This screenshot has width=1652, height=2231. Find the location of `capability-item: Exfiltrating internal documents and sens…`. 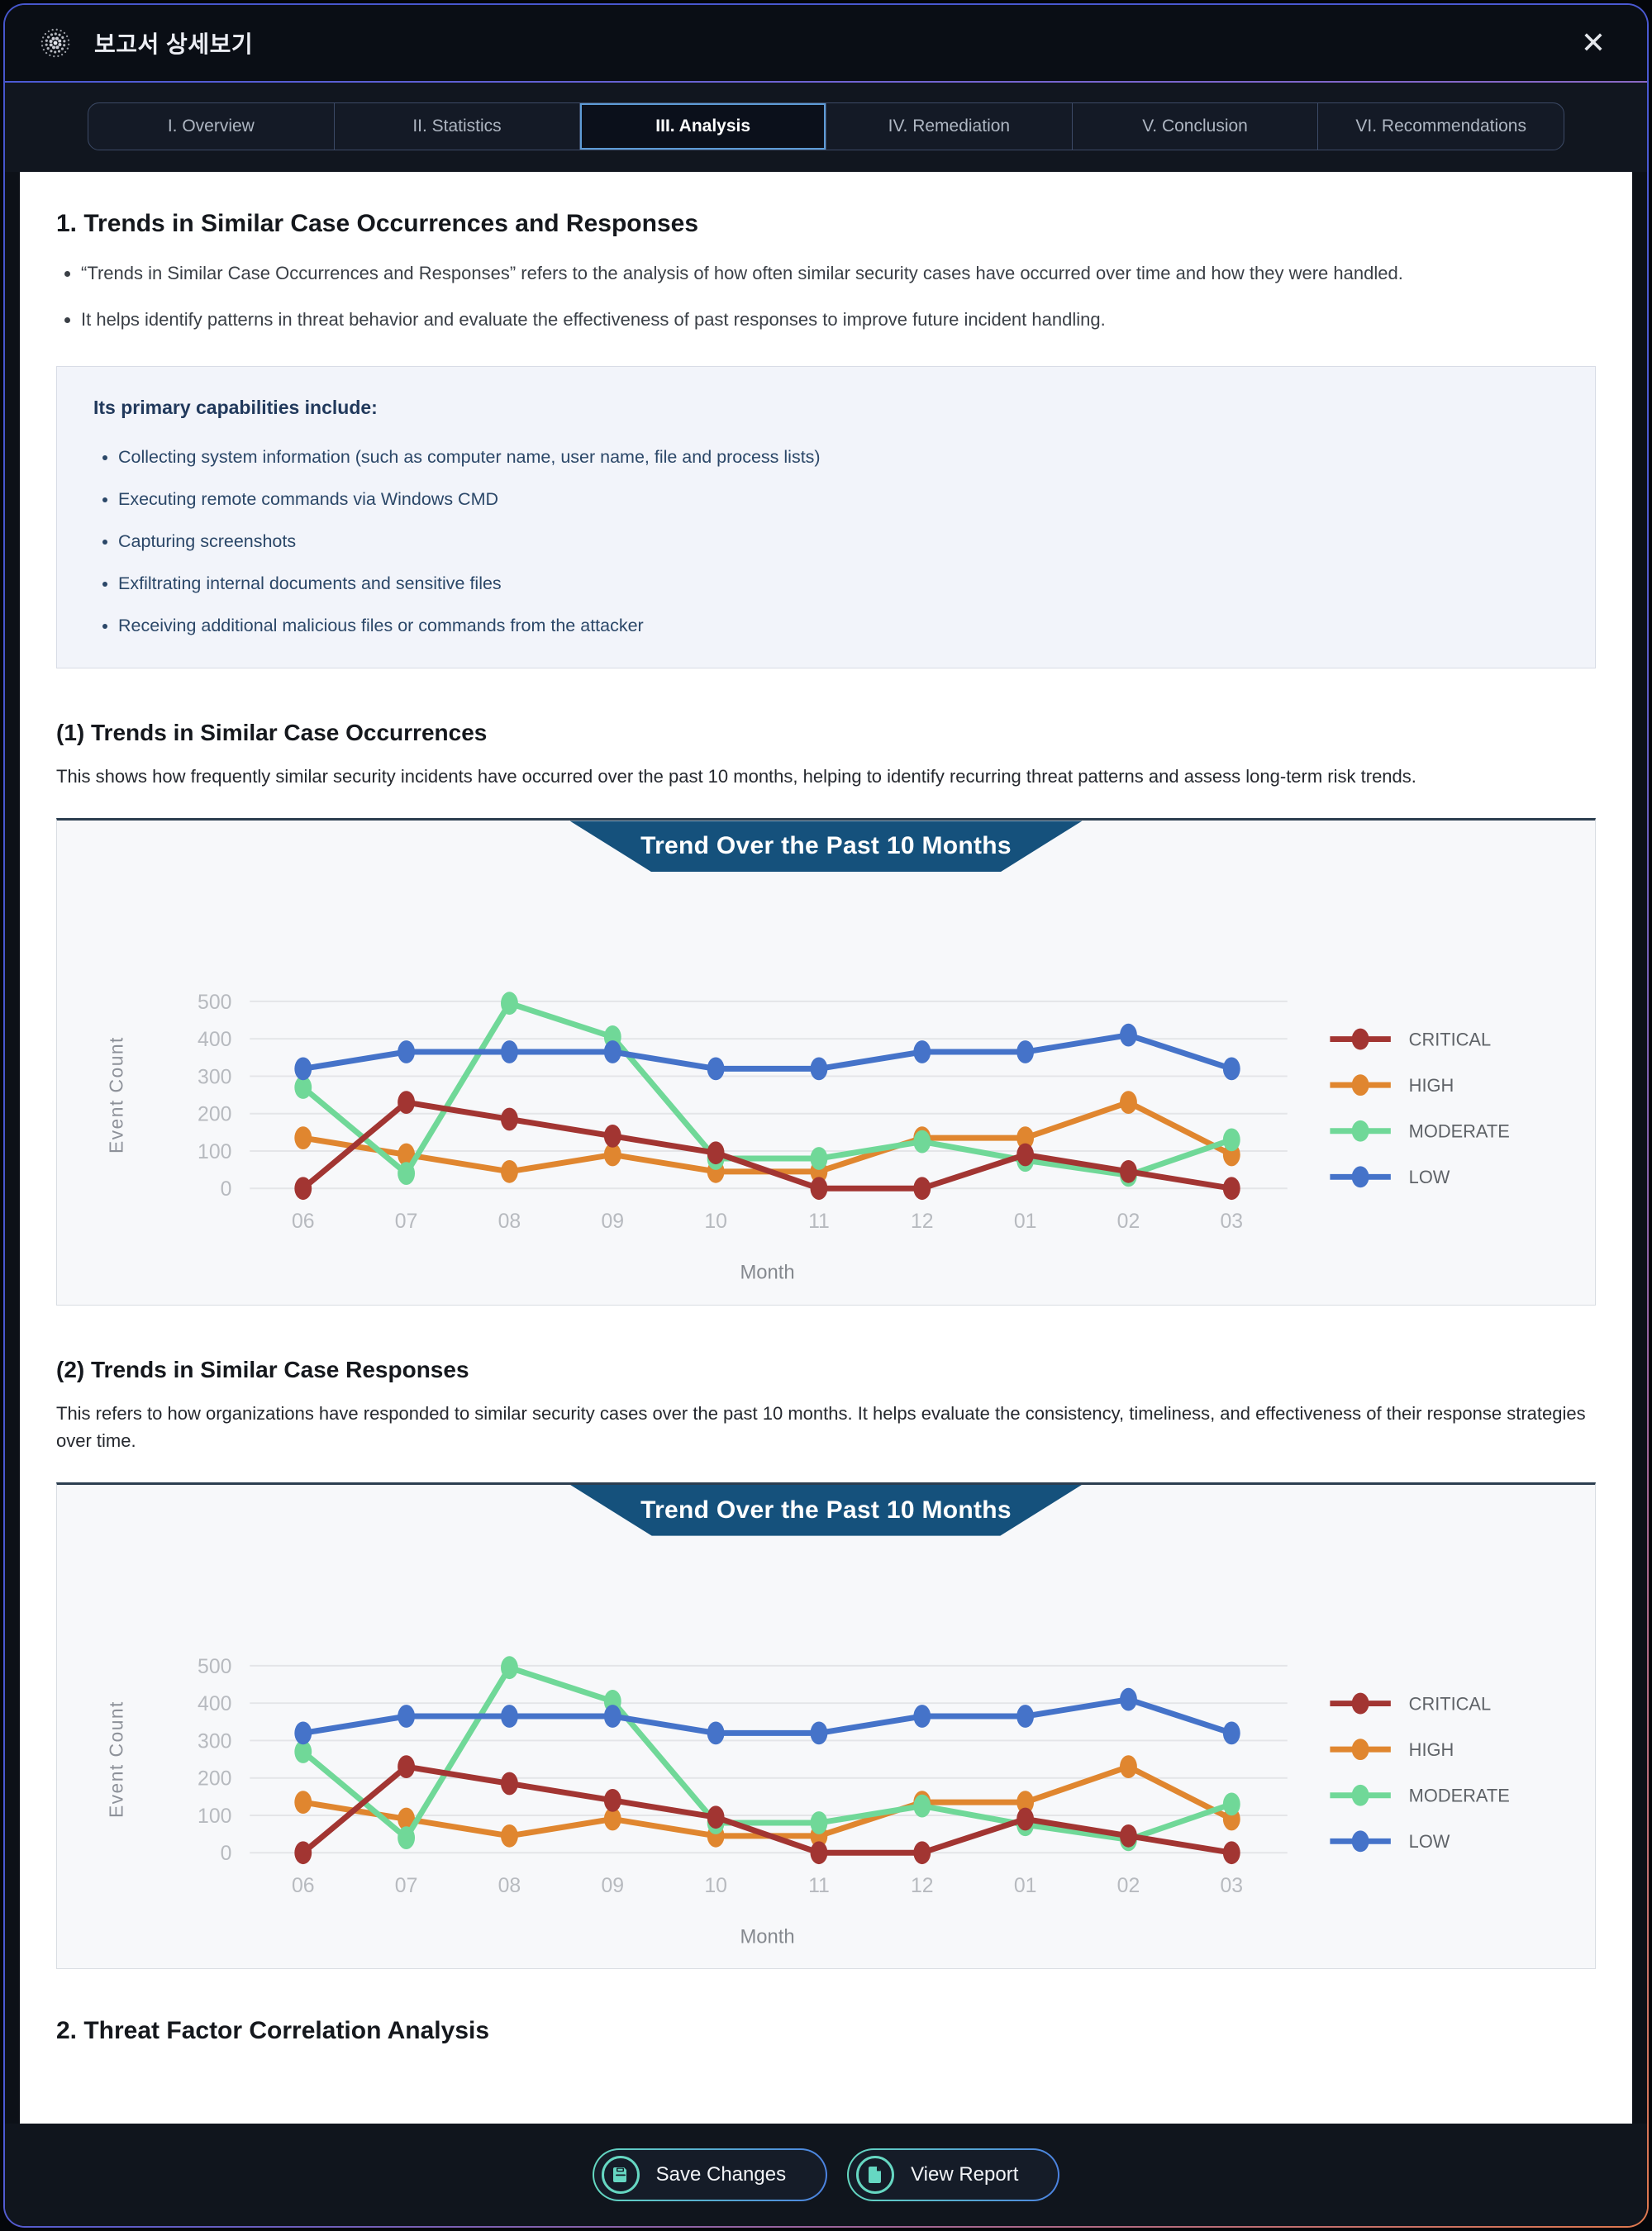

capability-item: Exfiltrating internal documents and sens… is located at coordinates (838, 584).